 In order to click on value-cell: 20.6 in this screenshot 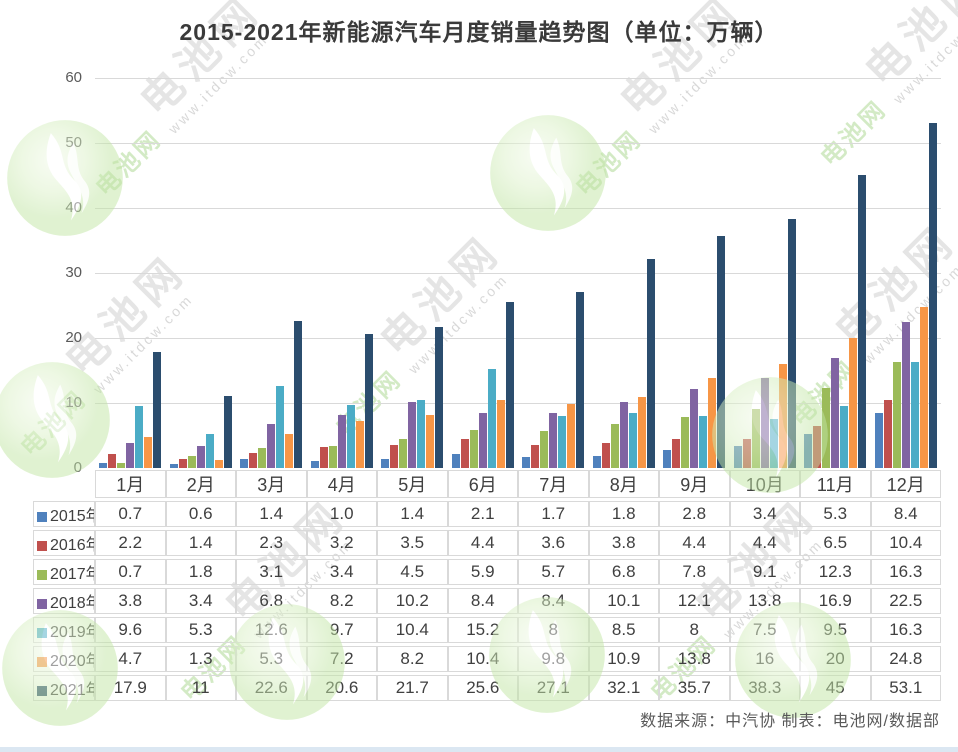, I will do `click(341, 688)`.